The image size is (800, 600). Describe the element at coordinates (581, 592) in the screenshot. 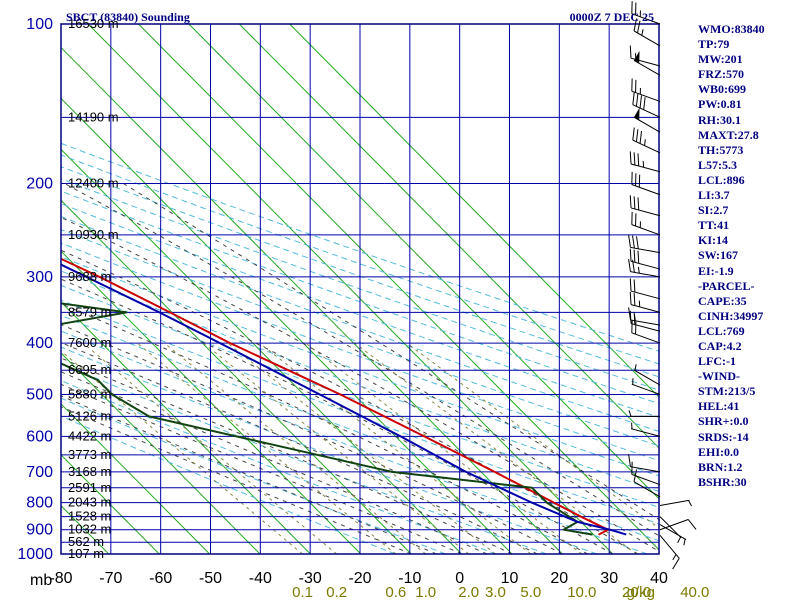

I see `mixing-ratio-label: 10.0` at that location.